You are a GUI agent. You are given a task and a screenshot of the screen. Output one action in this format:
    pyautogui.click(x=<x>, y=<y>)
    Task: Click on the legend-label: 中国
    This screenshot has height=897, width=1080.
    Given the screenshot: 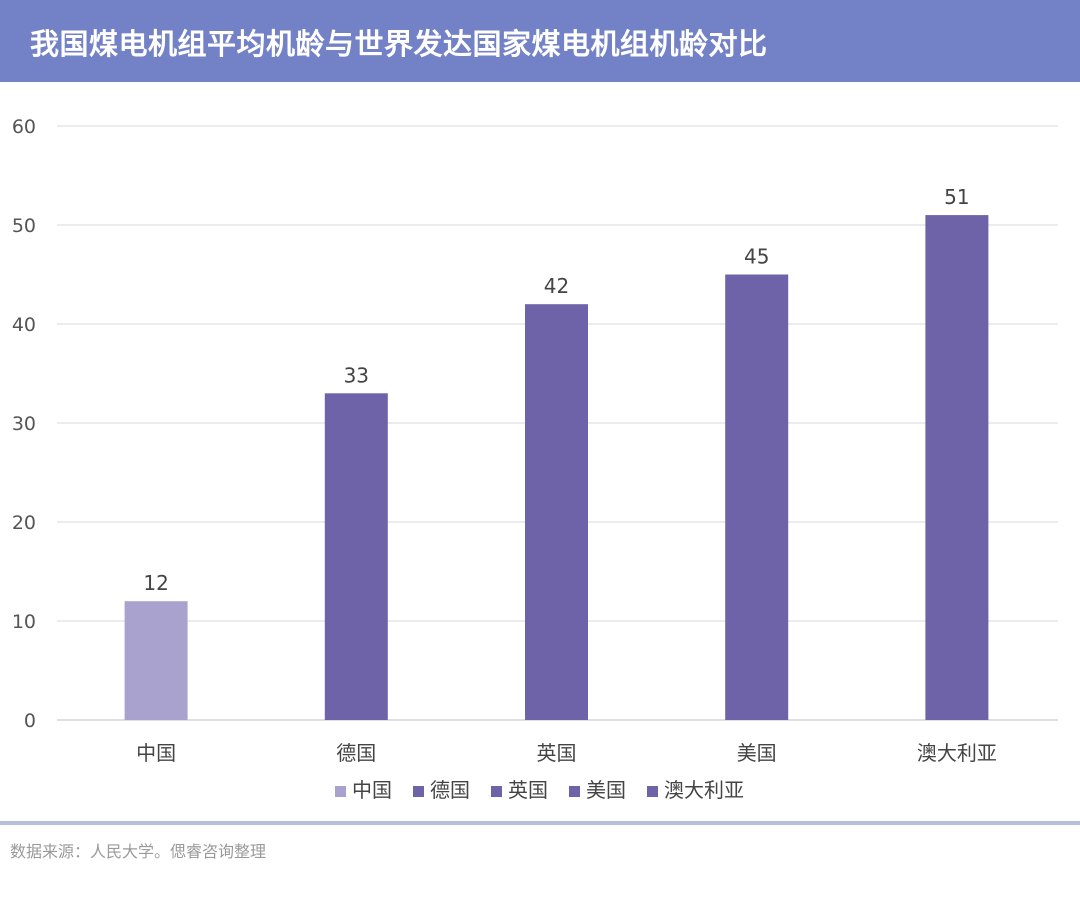 What is the action you would take?
    pyautogui.click(x=372, y=790)
    